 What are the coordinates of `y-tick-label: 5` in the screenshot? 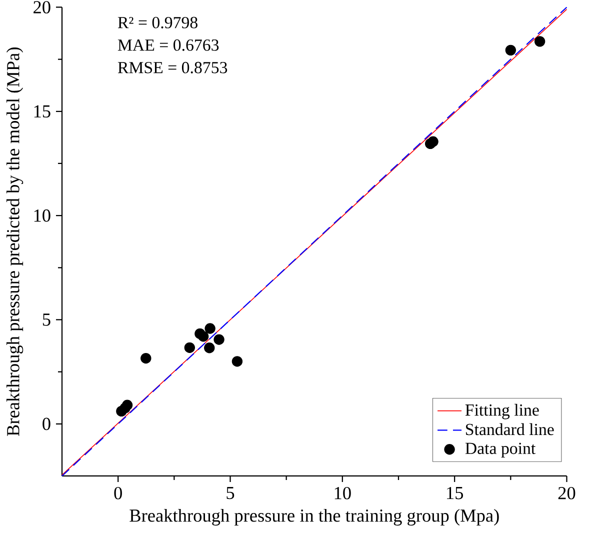 It's located at (46, 320).